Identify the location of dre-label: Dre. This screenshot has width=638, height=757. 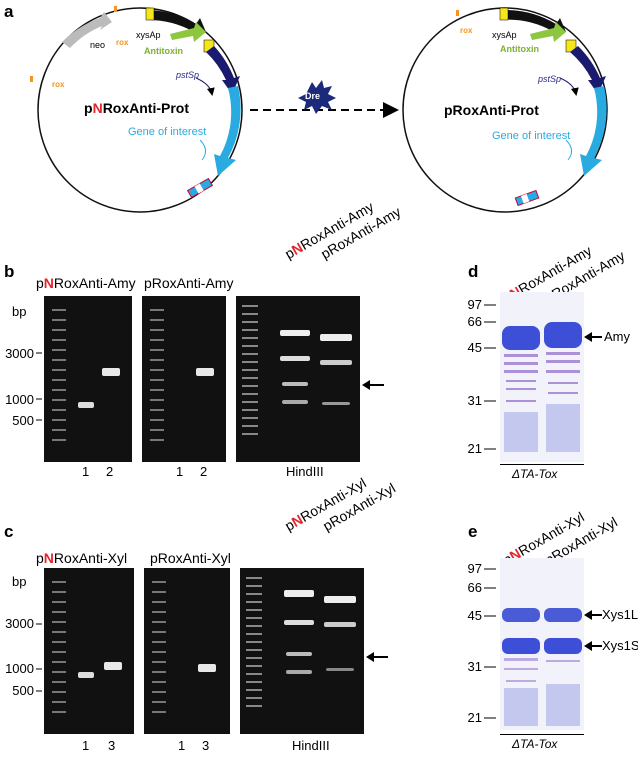
(313, 96).